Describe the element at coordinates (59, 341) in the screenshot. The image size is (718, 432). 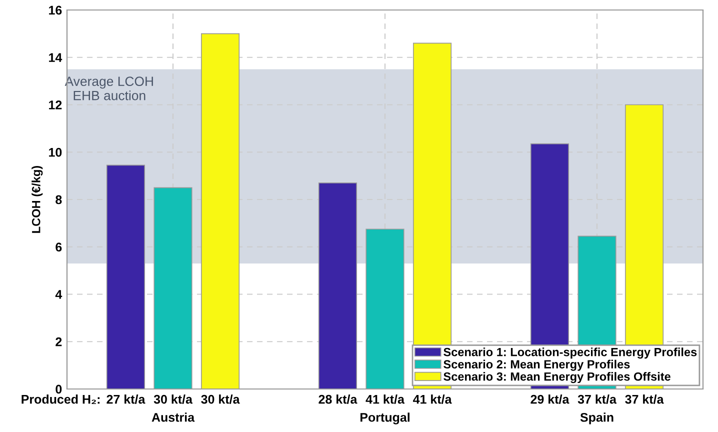
I see `y-tick-label: 2` at that location.